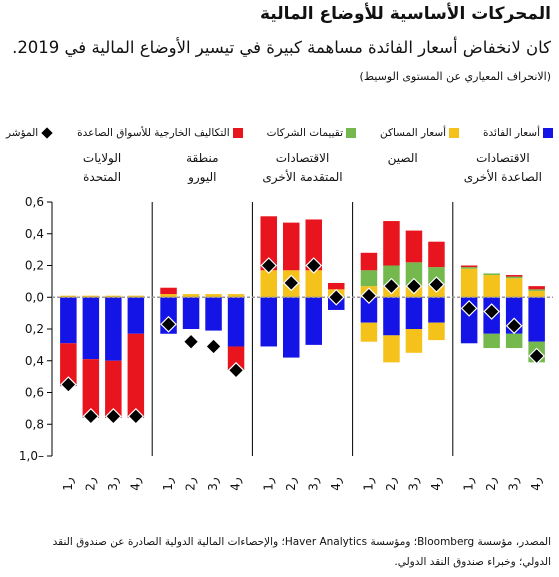 The width and height of the screenshot is (559, 577). I want to click on group-label: منطقة, so click(202, 158).